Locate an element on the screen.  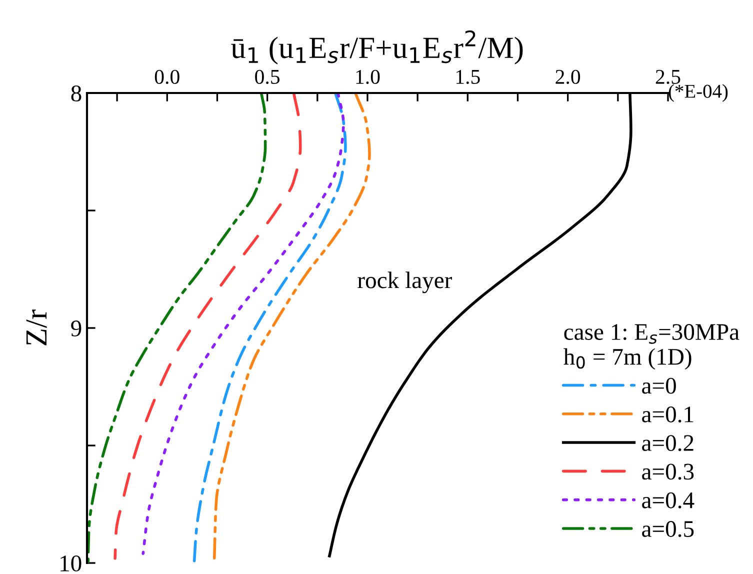
y-tick-label: 8 is located at coordinates (76, 93).